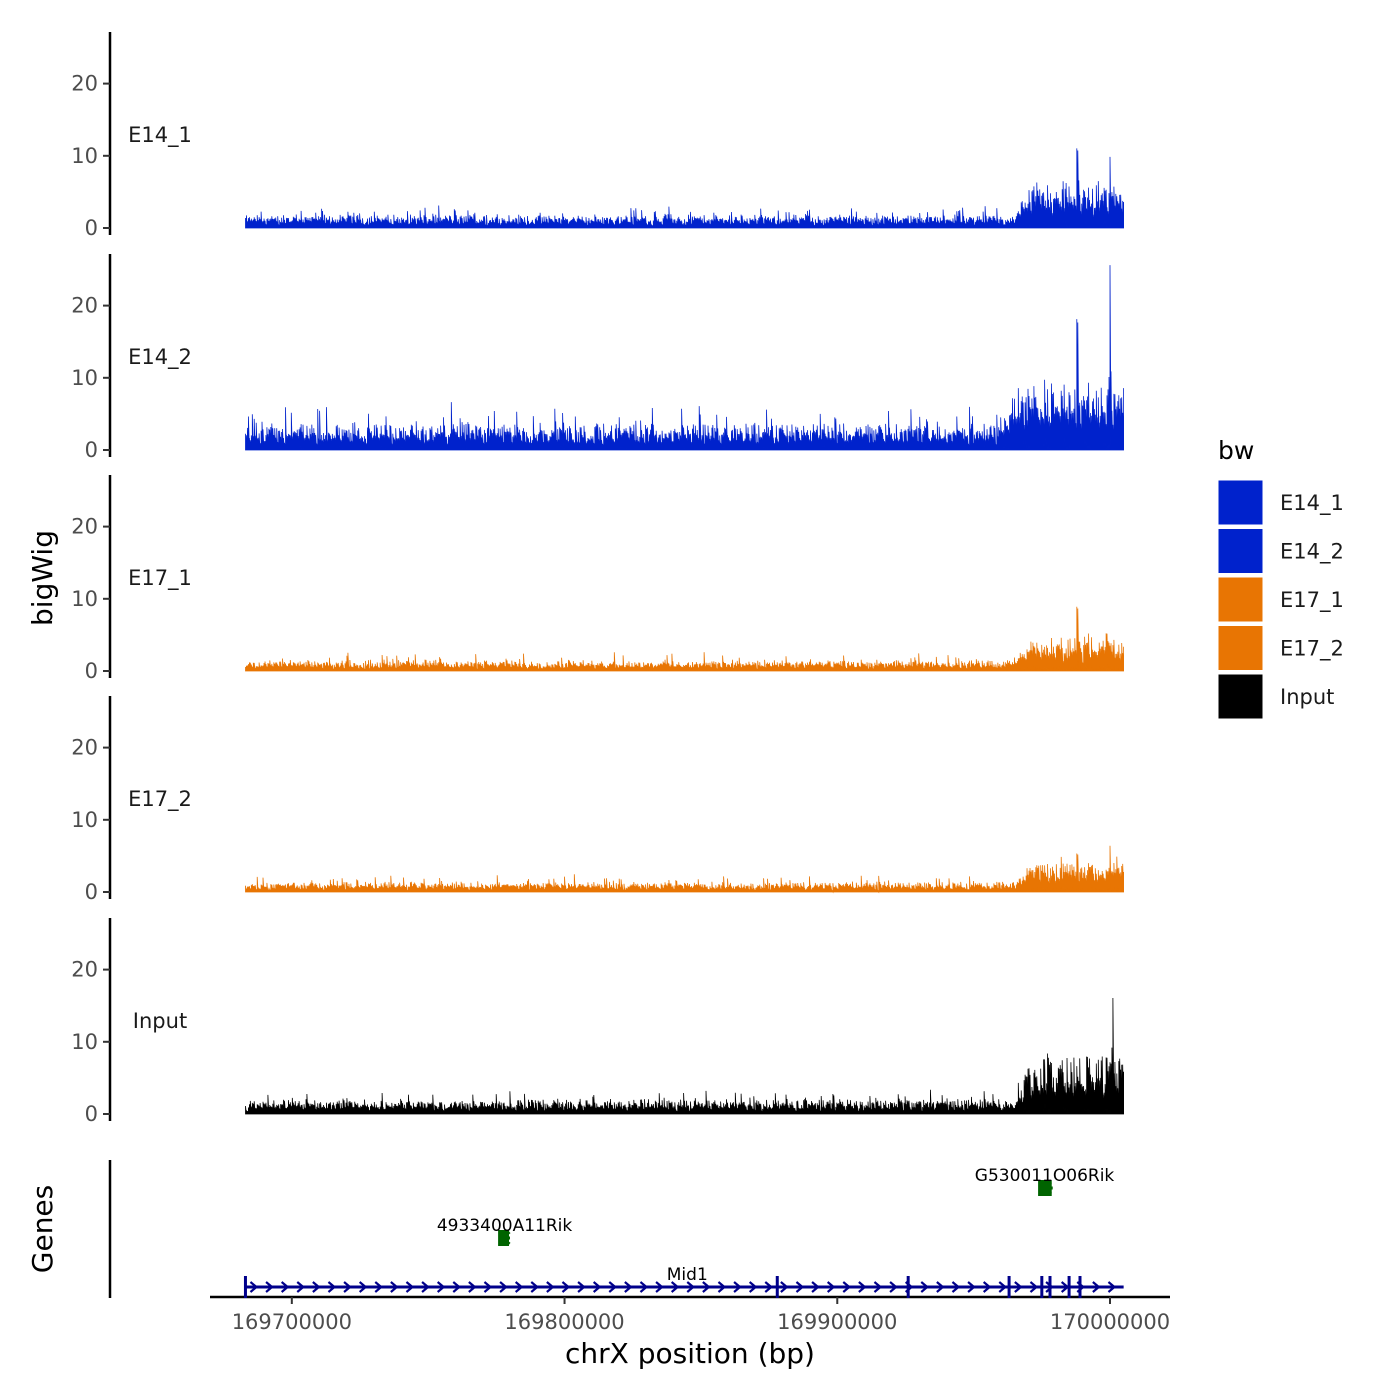  What do you see at coordinates (1307, 697) in the screenshot?
I see `legend-label: Input` at bounding box center [1307, 697].